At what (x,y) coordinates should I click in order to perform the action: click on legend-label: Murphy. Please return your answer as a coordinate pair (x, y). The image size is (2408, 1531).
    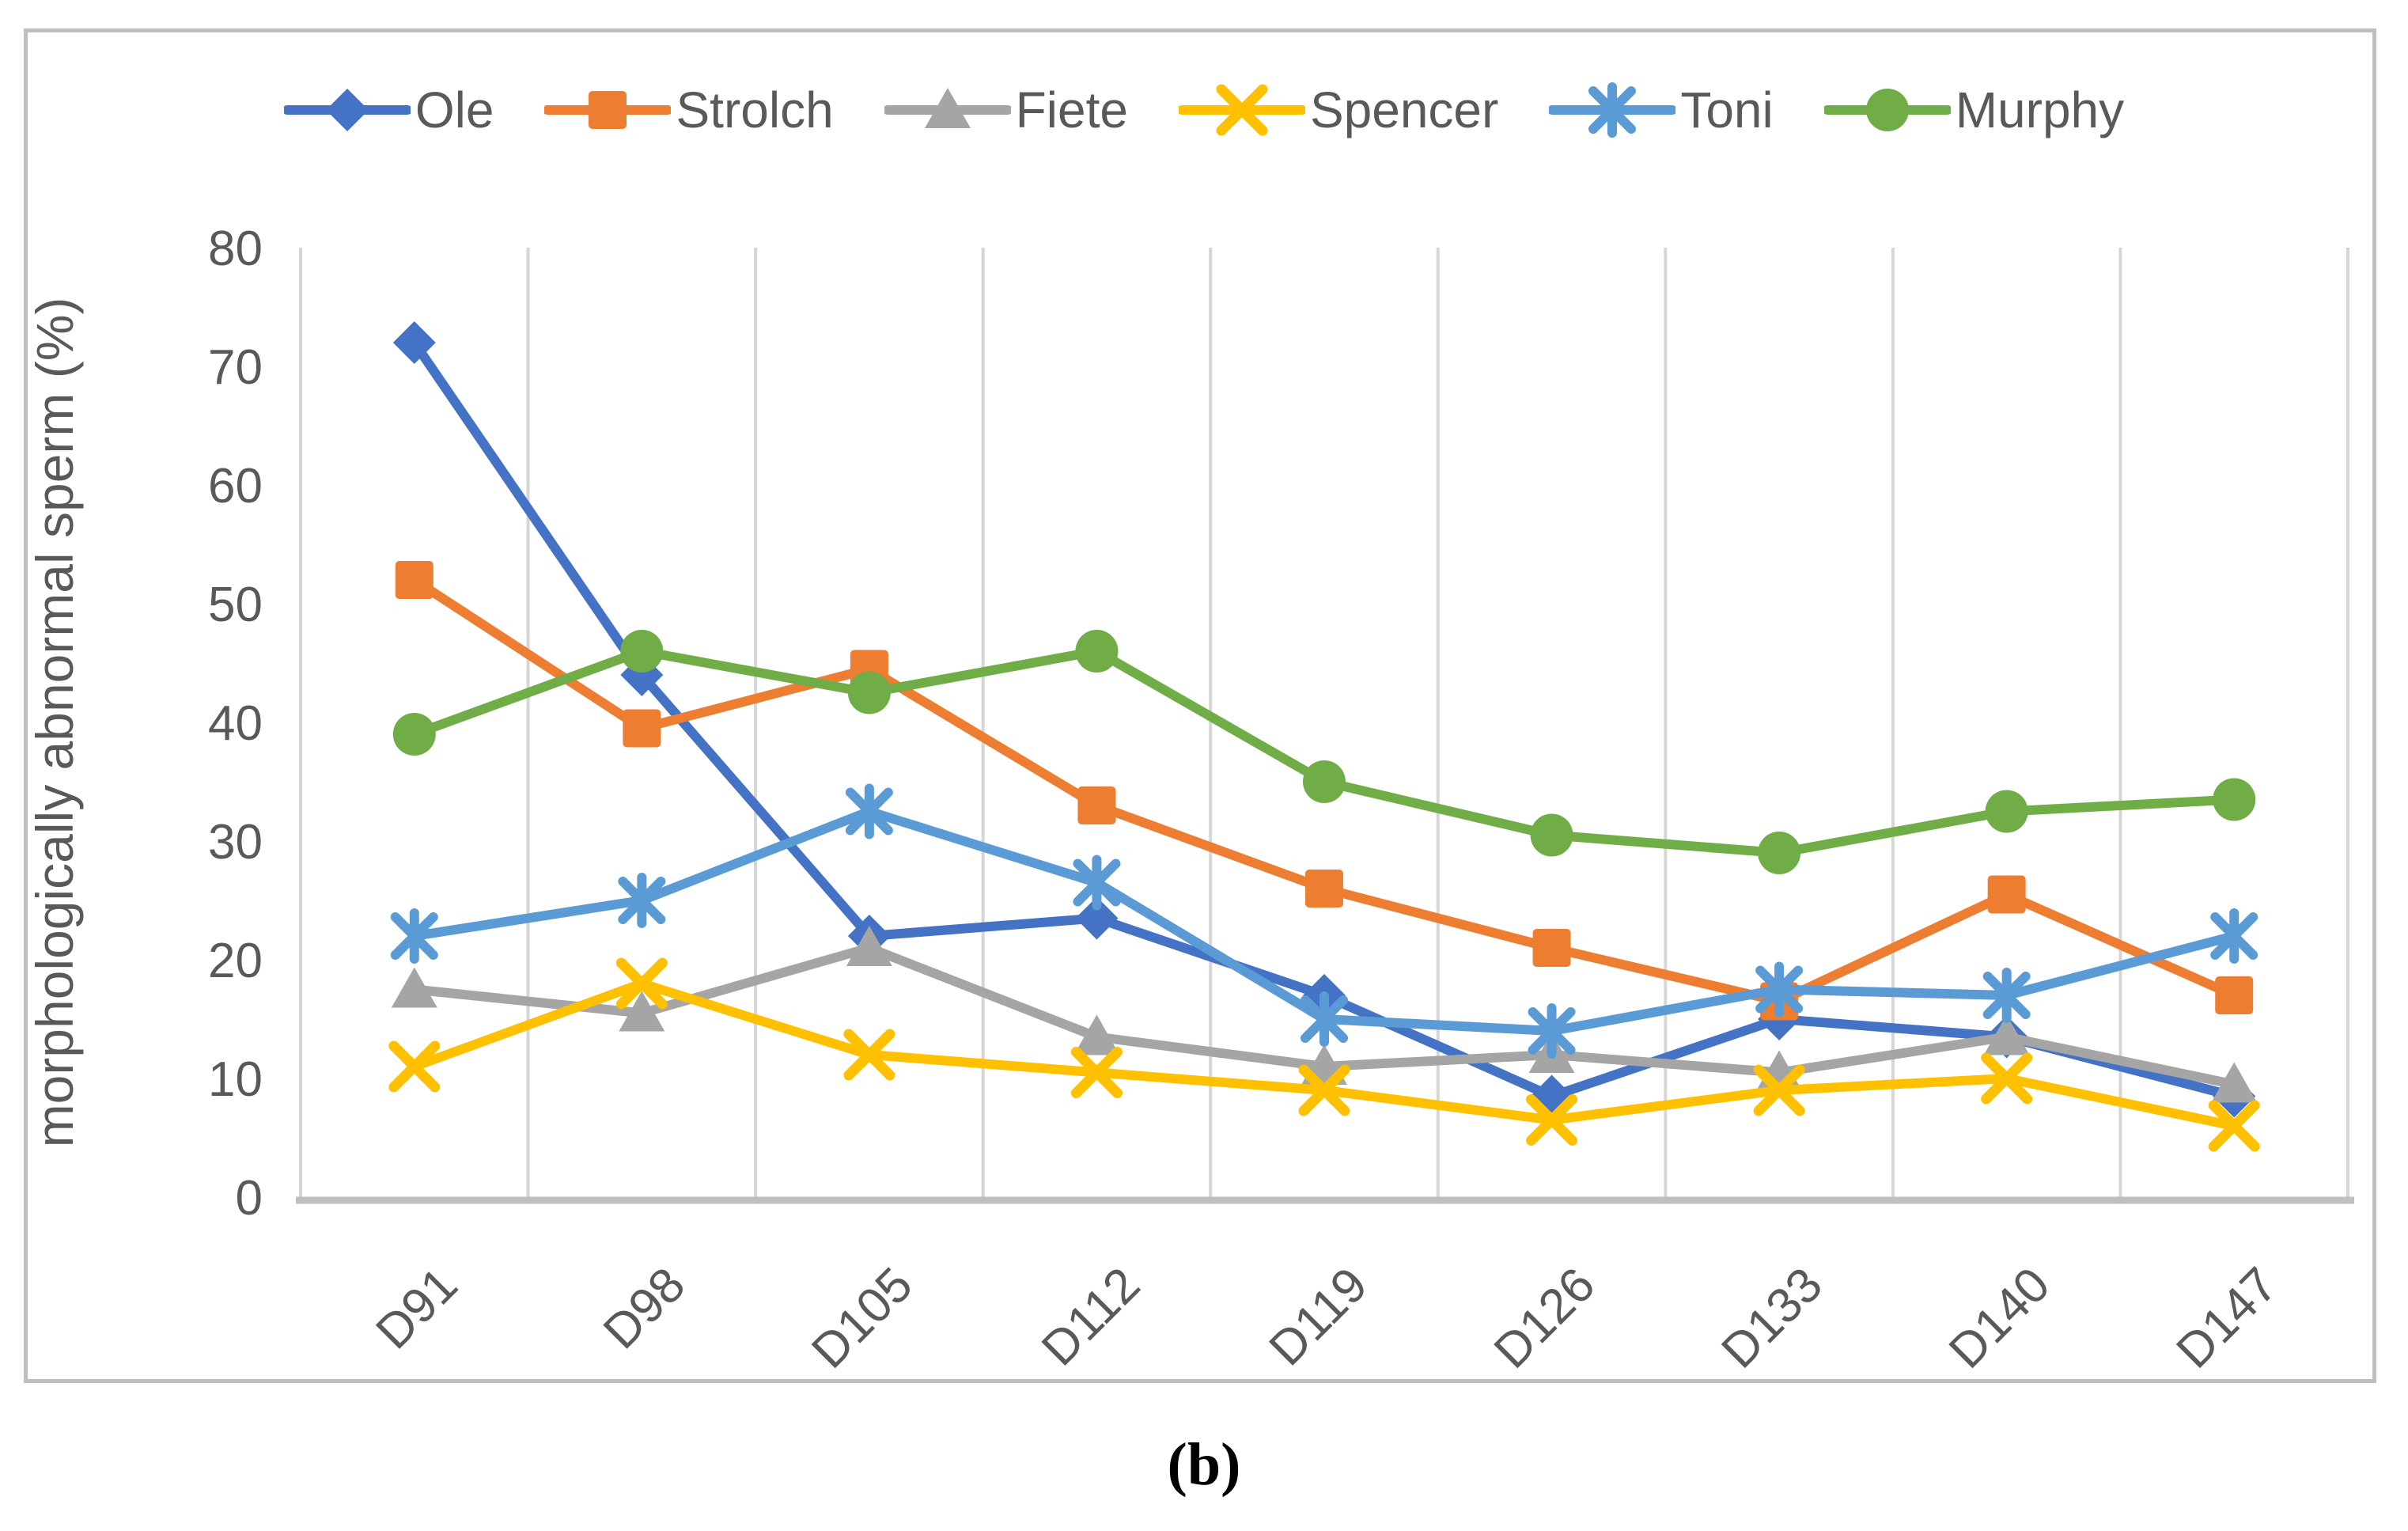
    Looking at the image, I should click on (2040, 110).